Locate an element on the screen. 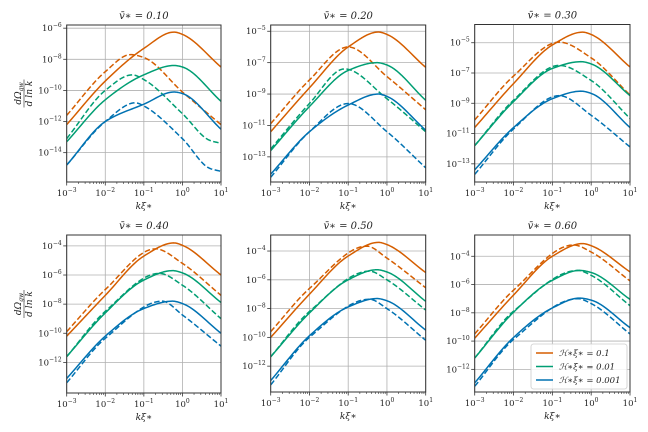 Image resolution: width=648 pixels, height=432 pixels. y-tick-label: 10⁻⁷ is located at coordinates (460, 73).